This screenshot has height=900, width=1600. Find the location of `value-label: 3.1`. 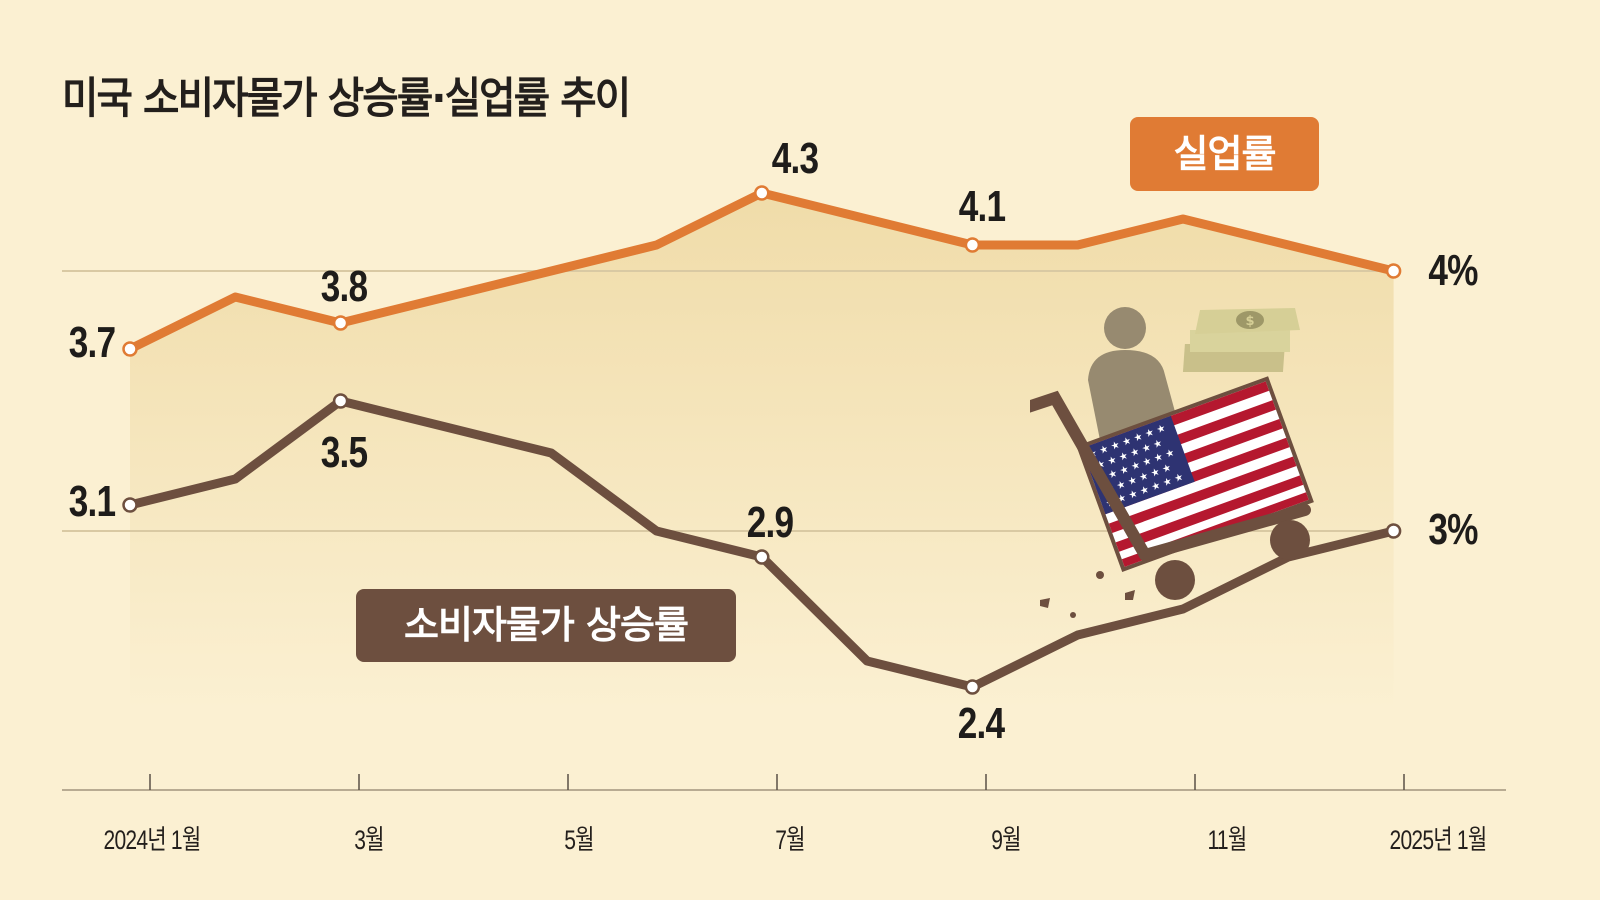

value-label: 3.1 is located at coordinates (92, 501).